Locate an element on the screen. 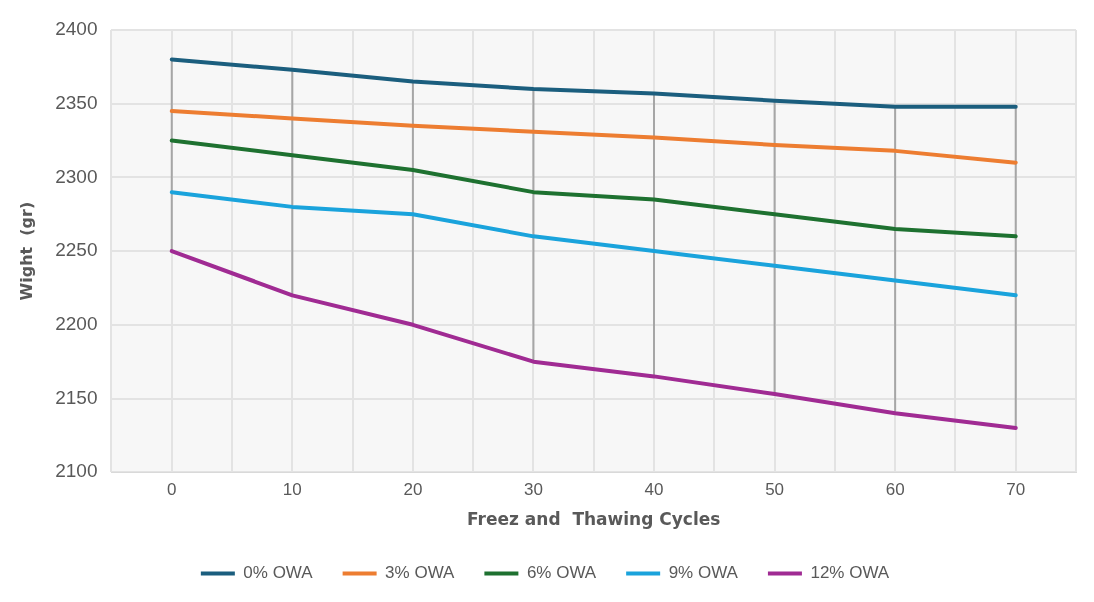  legend-label: 6% OWA is located at coordinates (561, 573).